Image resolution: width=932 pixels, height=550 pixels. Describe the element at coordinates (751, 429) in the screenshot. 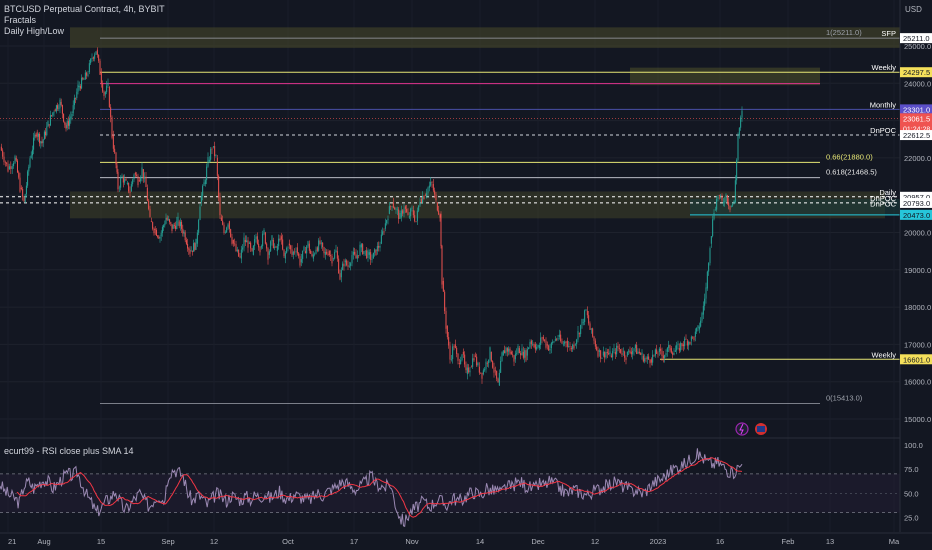

I see `event-icons` at that location.